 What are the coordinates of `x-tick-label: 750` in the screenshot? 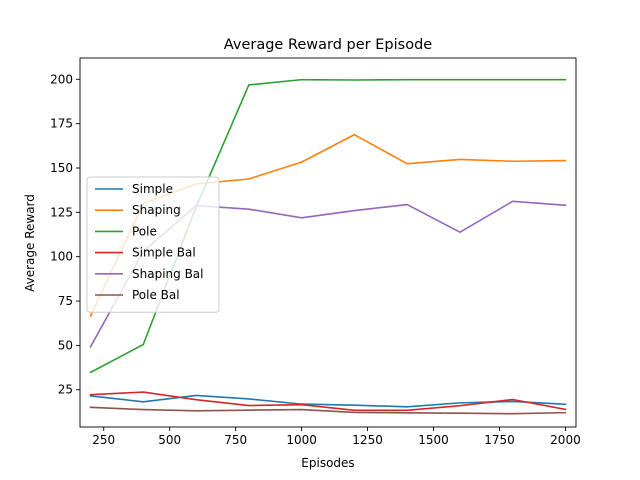 It's located at (235, 440).